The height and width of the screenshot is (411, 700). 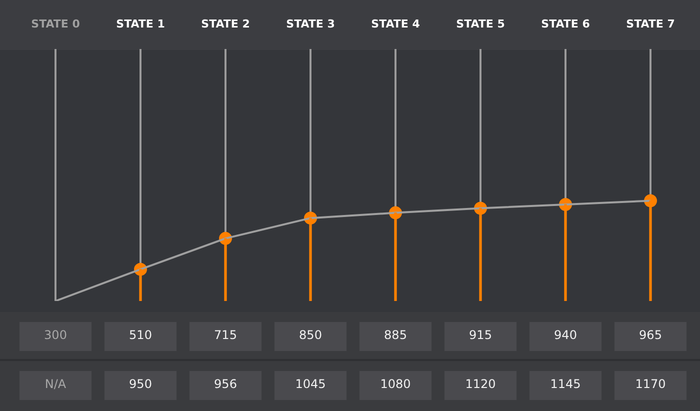 What do you see at coordinates (140, 384) in the screenshot?
I see `text: 950` at bounding box center [140, 384].